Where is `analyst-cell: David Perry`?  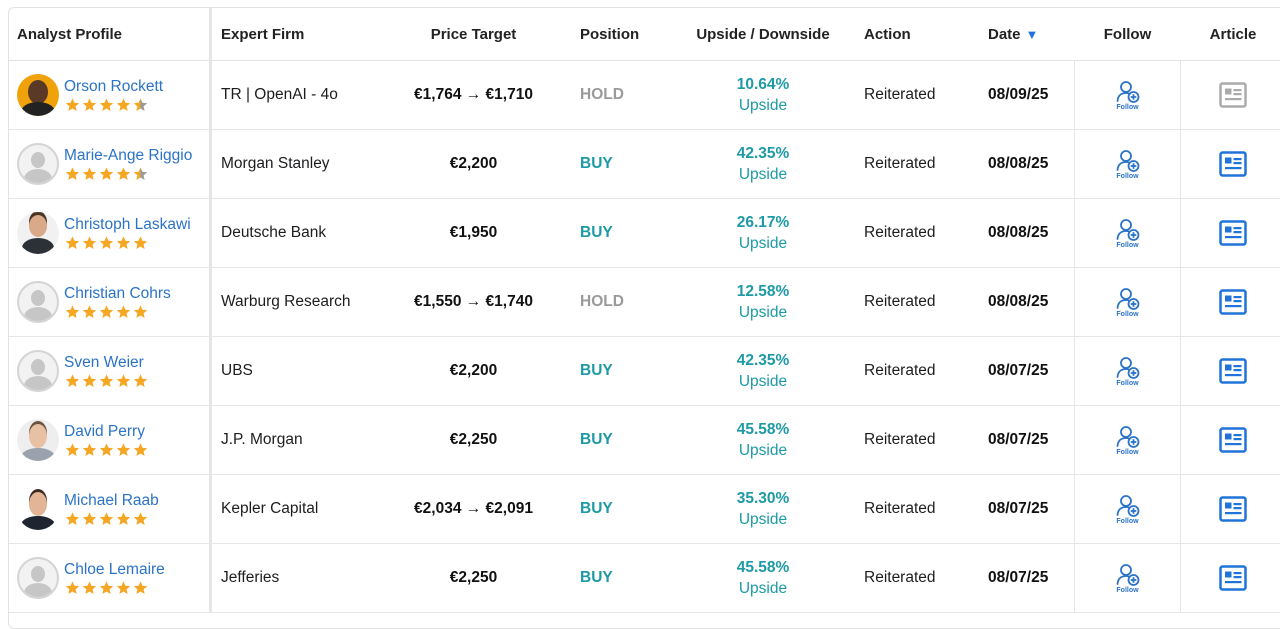 analyst-cell: David Perry is located at coordinates (110, 440).